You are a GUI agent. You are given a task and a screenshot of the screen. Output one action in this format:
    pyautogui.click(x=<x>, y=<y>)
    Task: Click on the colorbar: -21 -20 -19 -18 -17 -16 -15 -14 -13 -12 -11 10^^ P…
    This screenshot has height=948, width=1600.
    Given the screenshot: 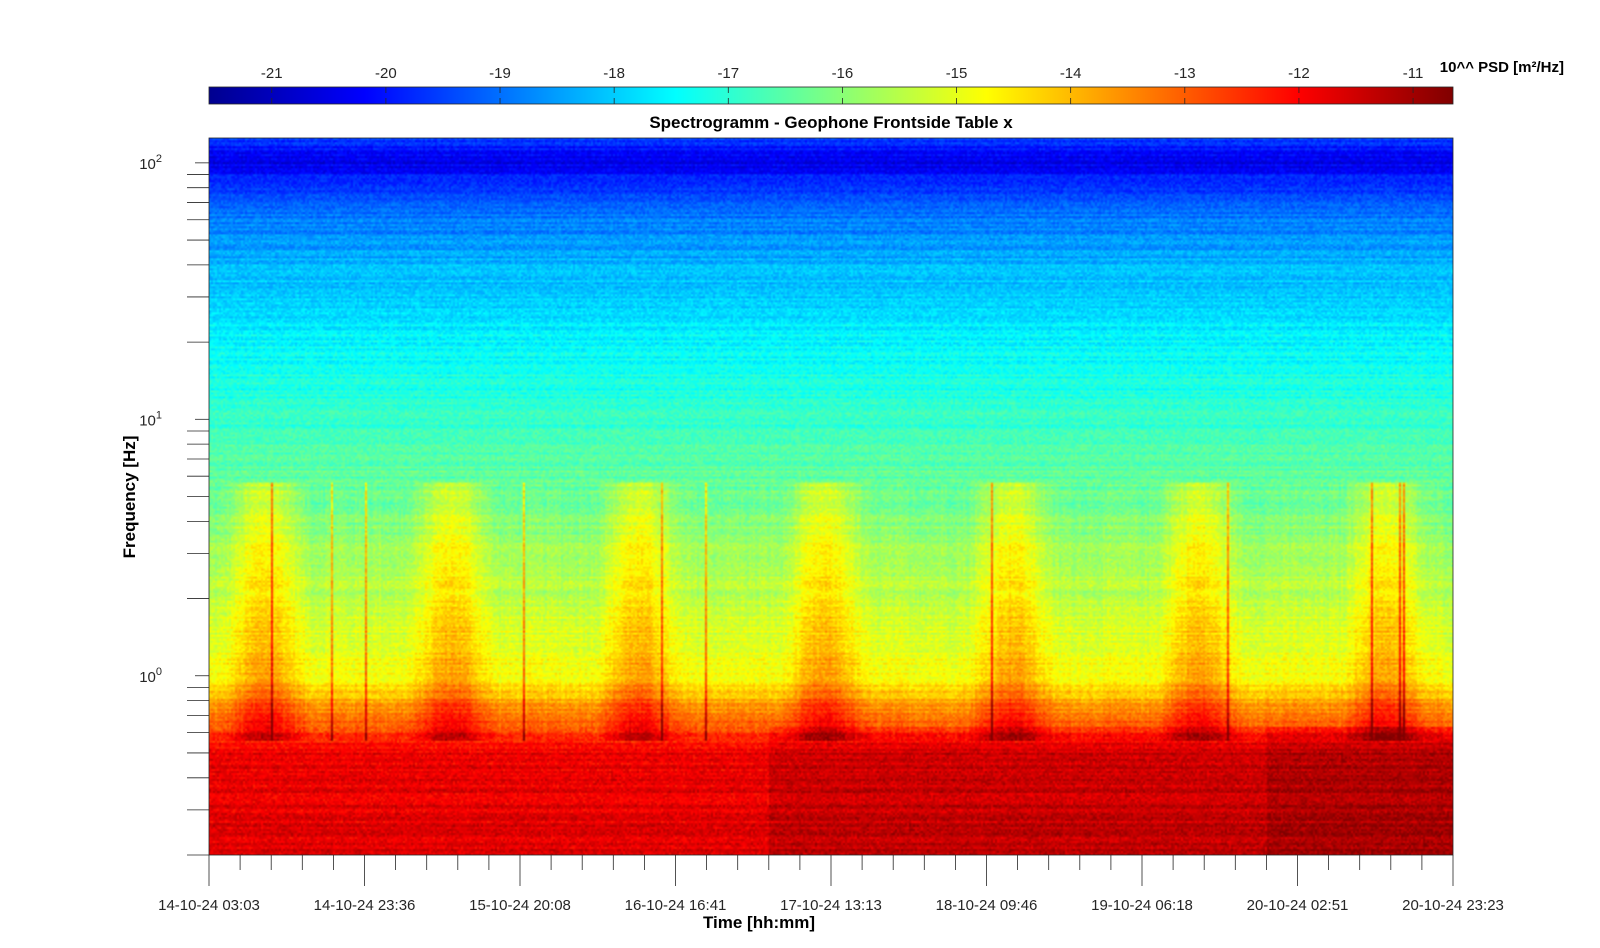 What is the action you would take?
    pyautogui.click(x=886, y=82)
    